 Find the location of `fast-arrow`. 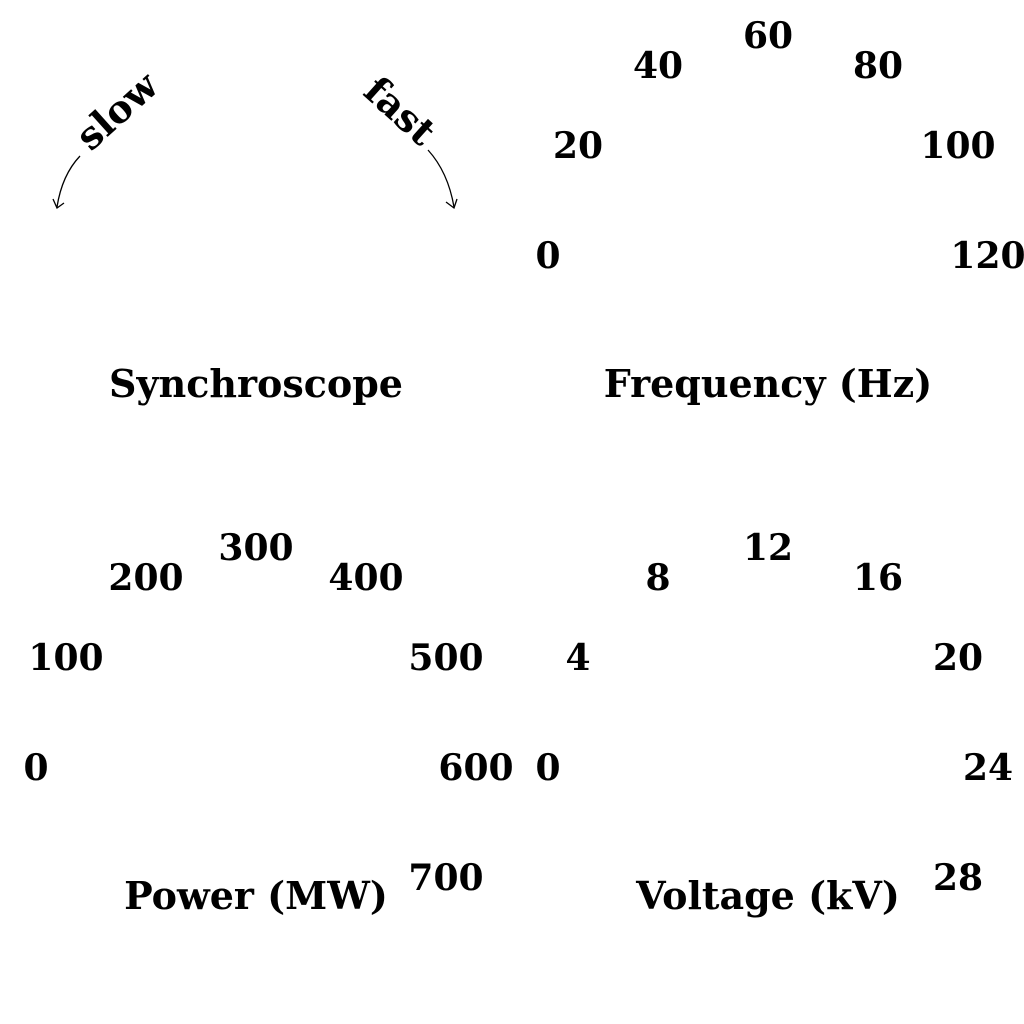

fast-arrow is located at coordinates (441, 178).